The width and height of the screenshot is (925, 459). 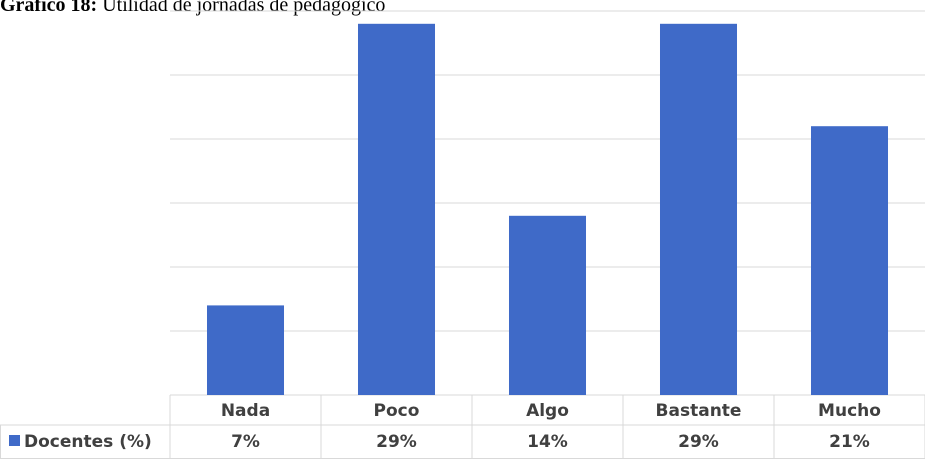 I want to click on x-tick-label: Mucho, so click(x=849, y=411).